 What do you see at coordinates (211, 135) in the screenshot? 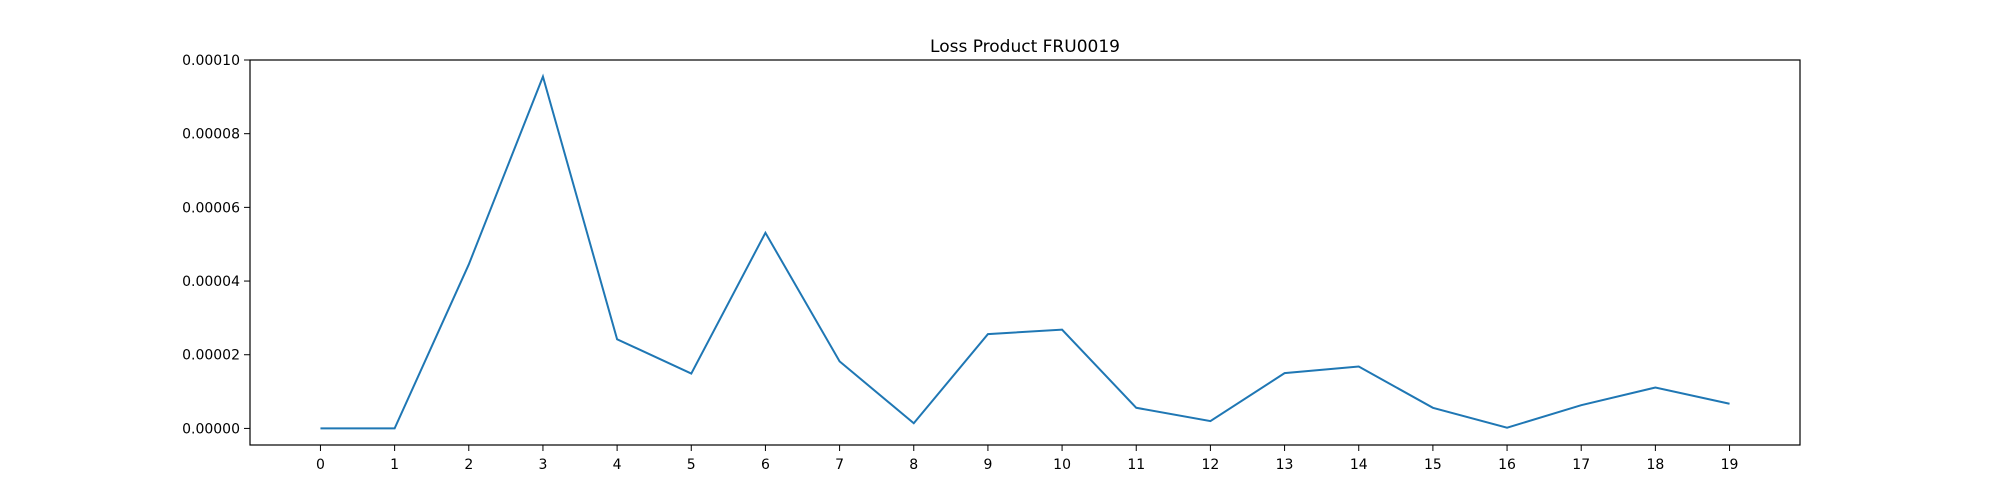
I see `y-tick-label: 0.00008` at bounding box center [211, 135].